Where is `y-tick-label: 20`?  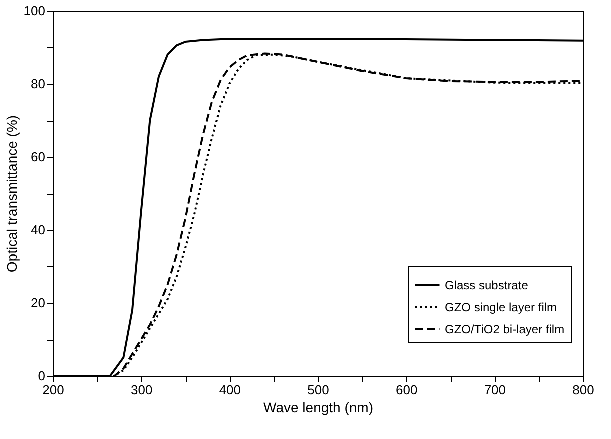
y-tick-label: 20 is located at coordinates (38, 303).